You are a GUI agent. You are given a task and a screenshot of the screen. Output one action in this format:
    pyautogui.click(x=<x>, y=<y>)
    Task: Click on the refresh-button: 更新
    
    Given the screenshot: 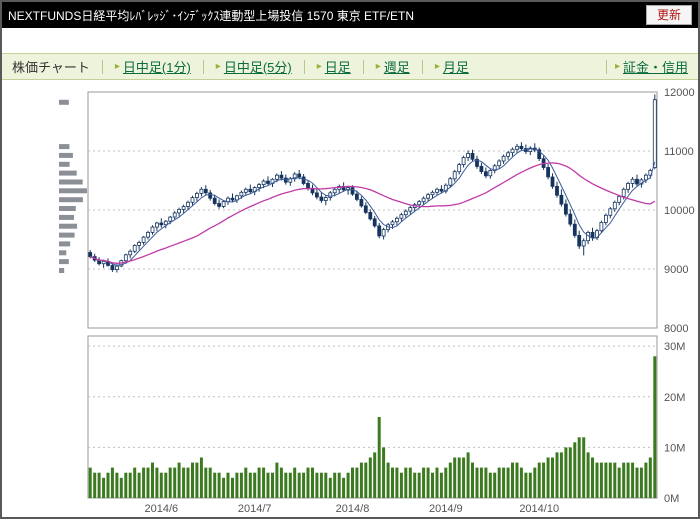 What is the action you would take?
    pyautogui.click(x=668, y=15)
    